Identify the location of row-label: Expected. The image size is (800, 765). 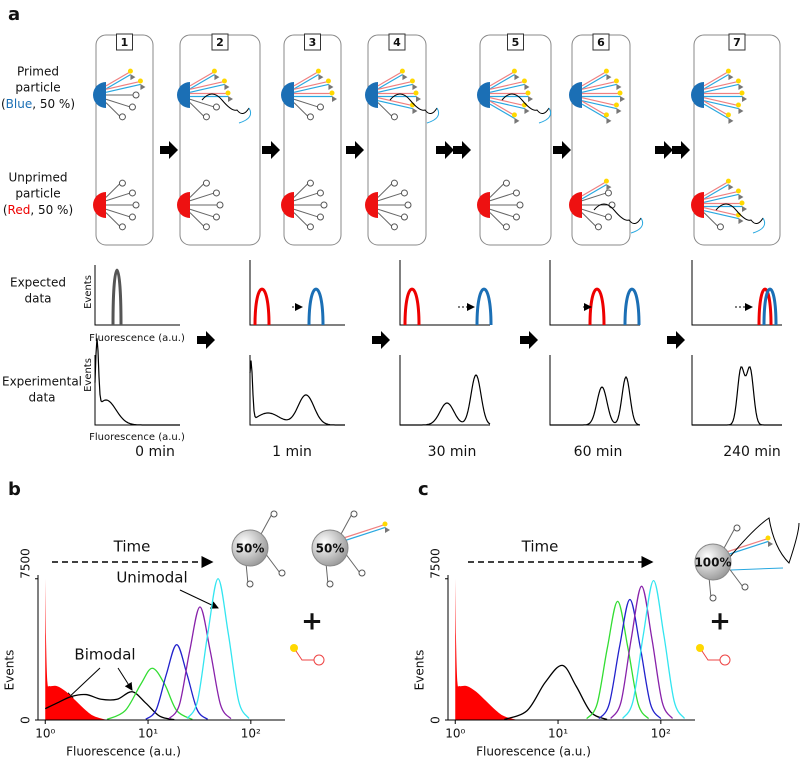
(38, 283).